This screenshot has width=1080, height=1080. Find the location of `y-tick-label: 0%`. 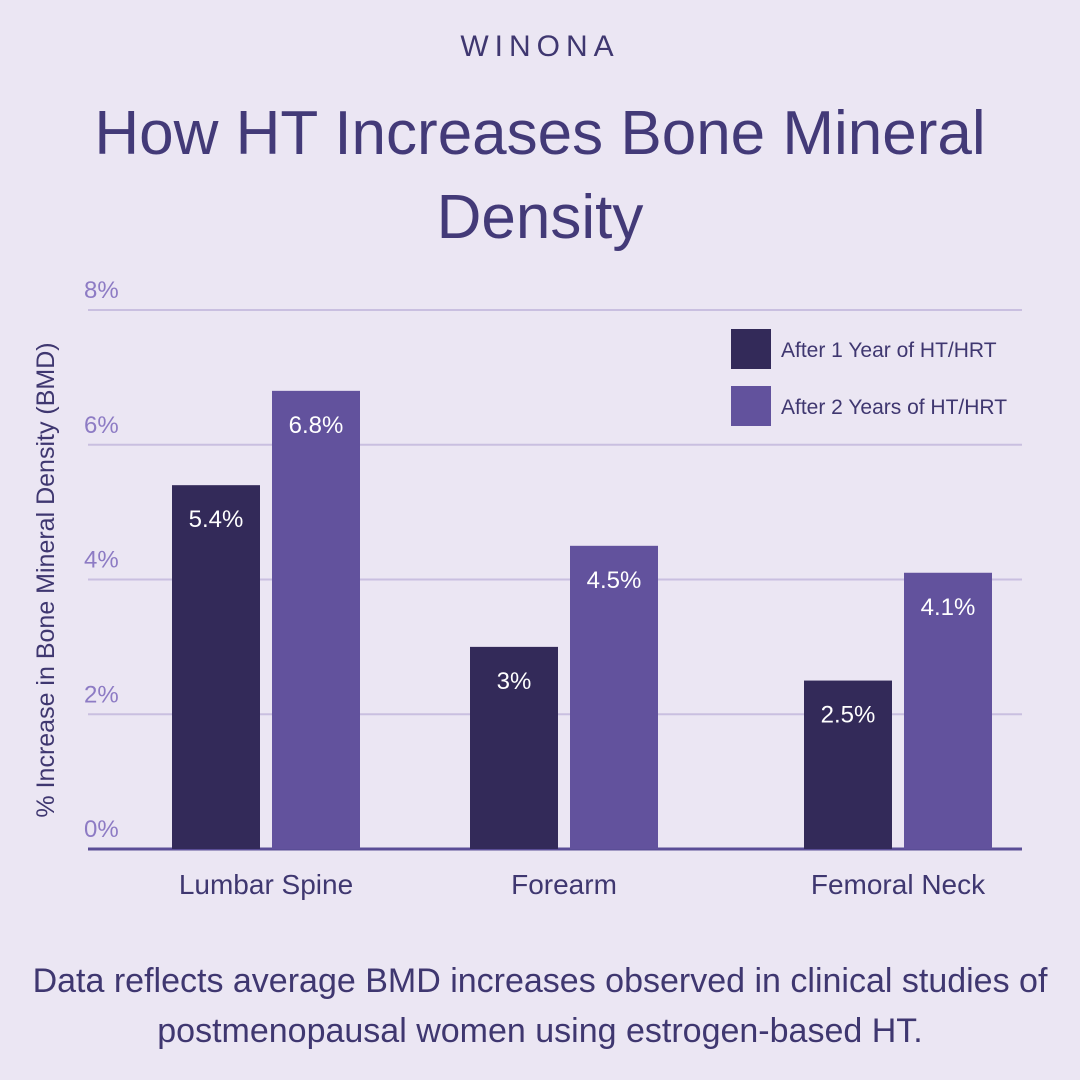

y-tick-label: 0% is located at coordinates (101, 829).